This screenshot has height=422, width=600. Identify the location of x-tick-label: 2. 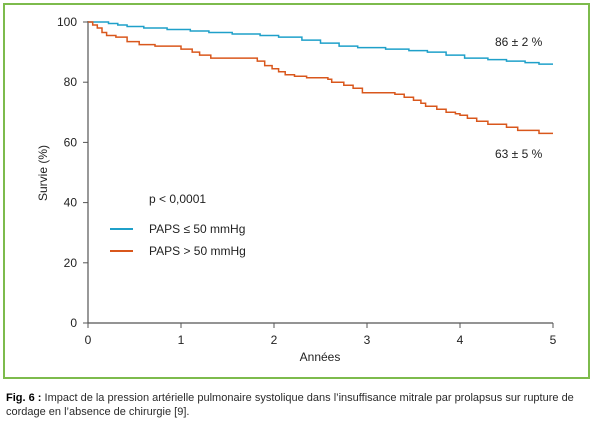
(274, 340).